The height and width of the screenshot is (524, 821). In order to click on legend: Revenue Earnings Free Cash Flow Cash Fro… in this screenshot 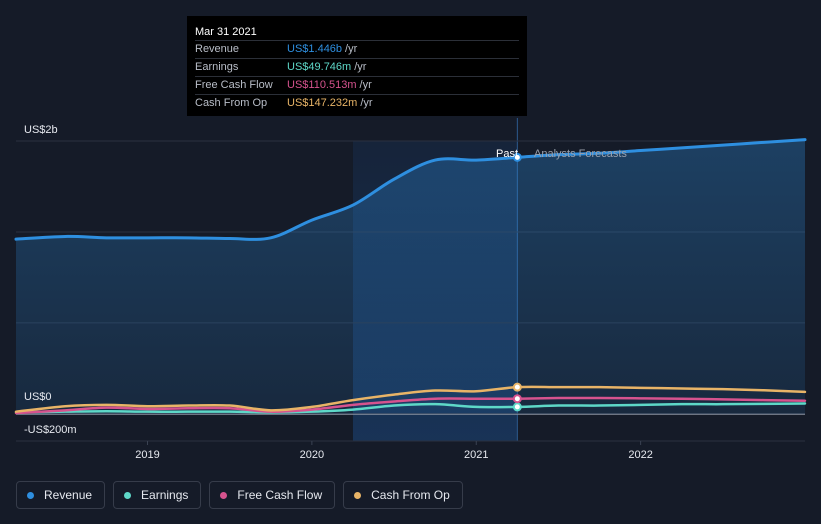, I will do `click(239, 495)`.